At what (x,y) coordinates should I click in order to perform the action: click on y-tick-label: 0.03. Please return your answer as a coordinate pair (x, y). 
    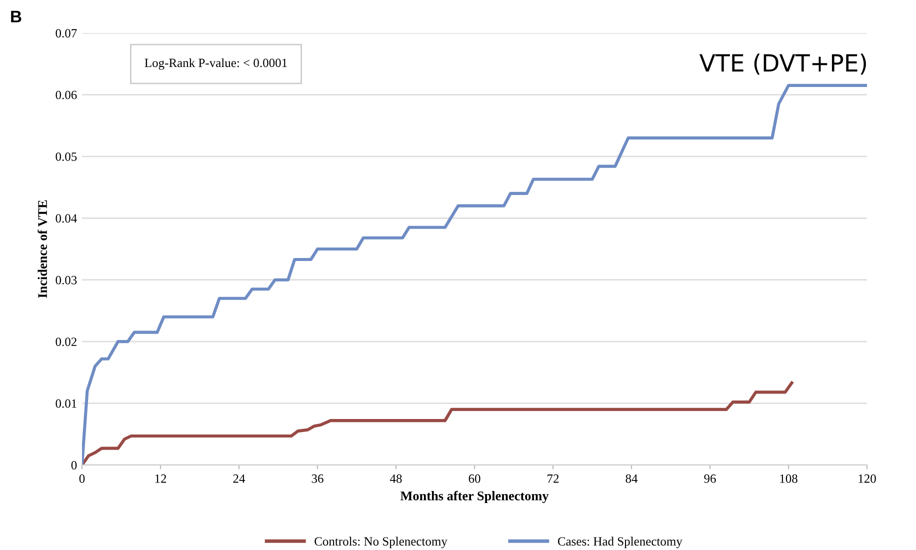
    Looking at the image, I should click on (66, 280).